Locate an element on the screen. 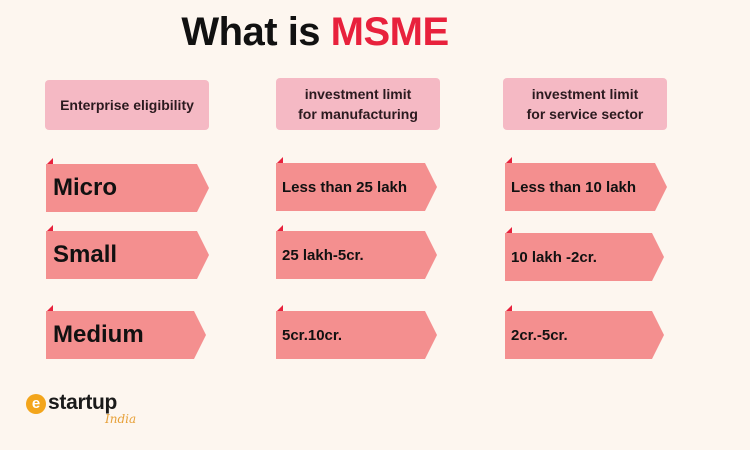  manufacturing-micro: Less than 25 lakh is located at coordinates (356, 187).